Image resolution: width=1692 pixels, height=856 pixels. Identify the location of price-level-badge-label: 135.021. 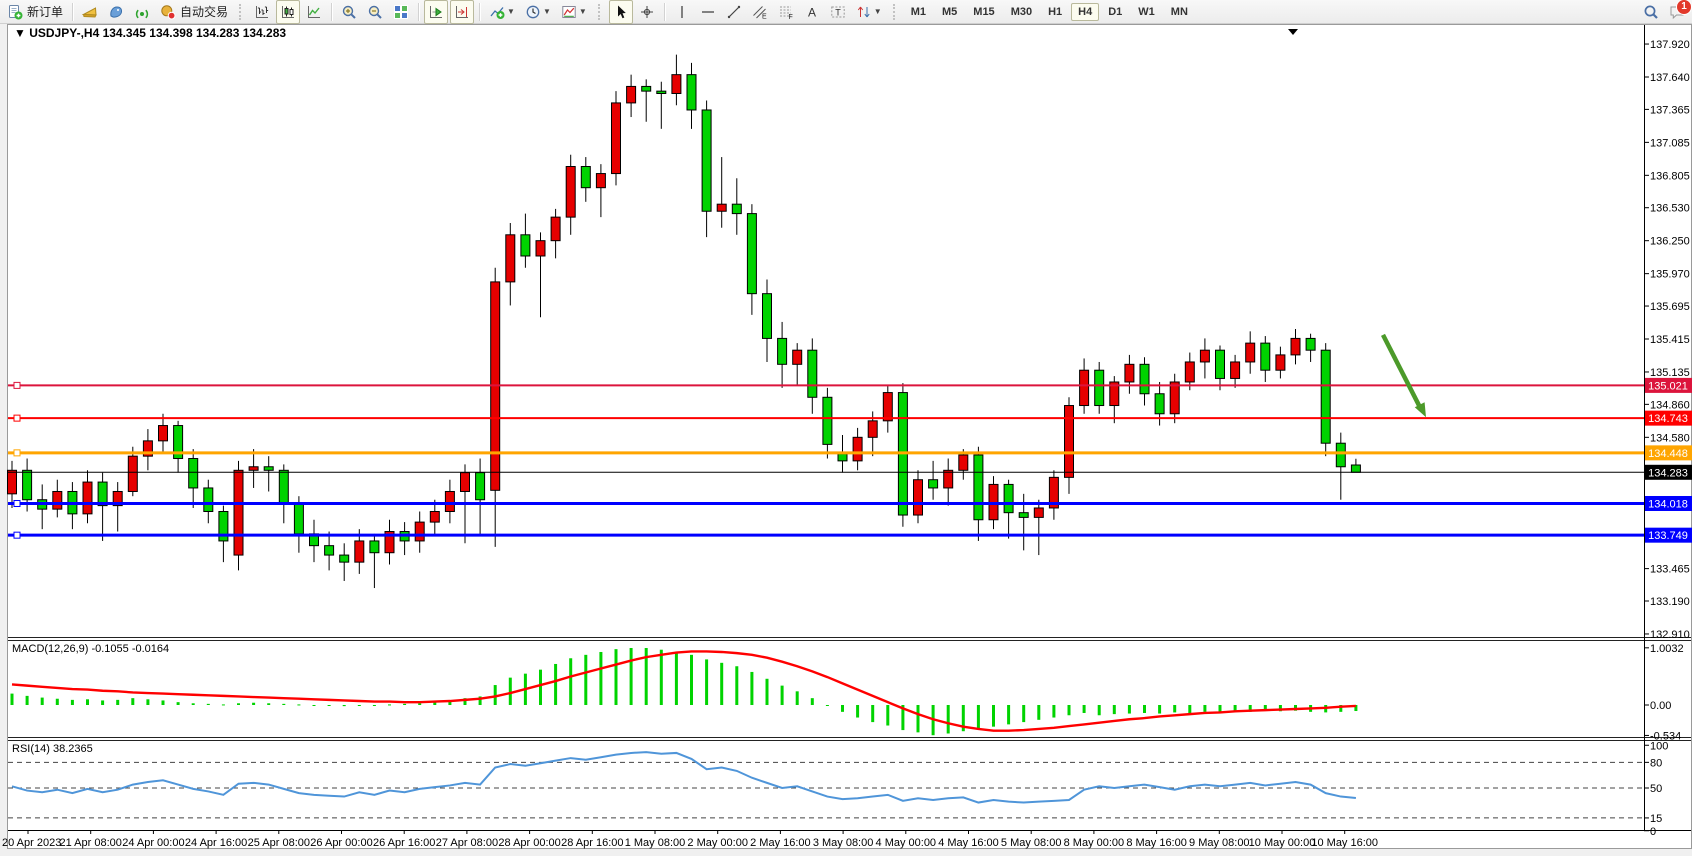
(1668, 386).